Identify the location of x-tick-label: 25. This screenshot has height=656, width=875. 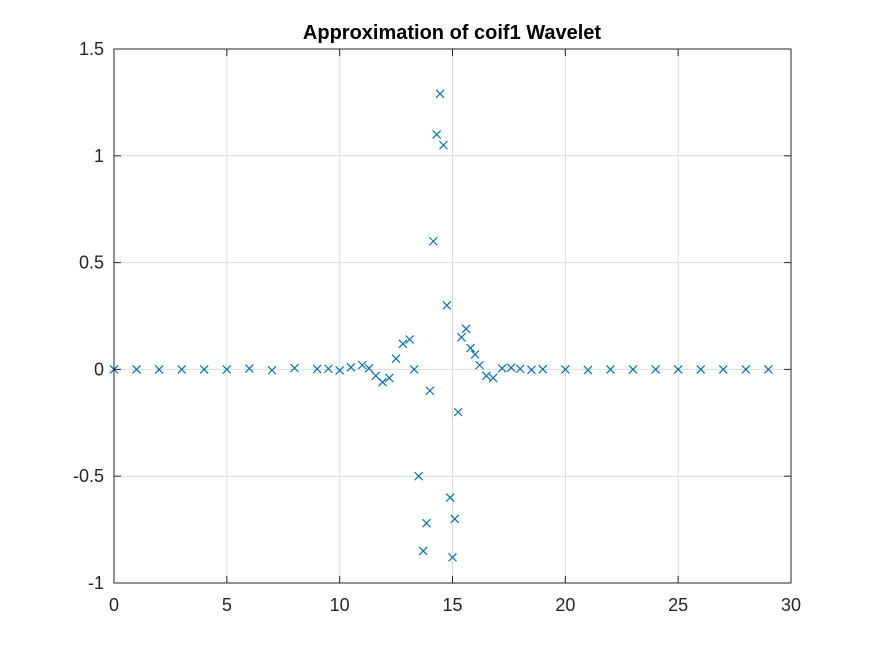
(678, 605).